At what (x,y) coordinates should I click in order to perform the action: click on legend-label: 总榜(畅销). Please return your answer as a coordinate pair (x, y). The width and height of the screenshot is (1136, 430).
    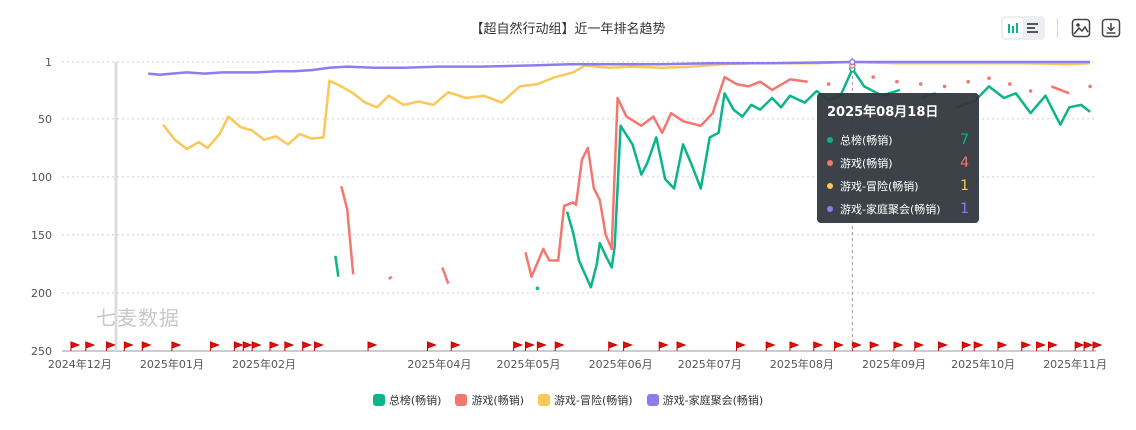
    Looking at the image, I should click on (415, 400).